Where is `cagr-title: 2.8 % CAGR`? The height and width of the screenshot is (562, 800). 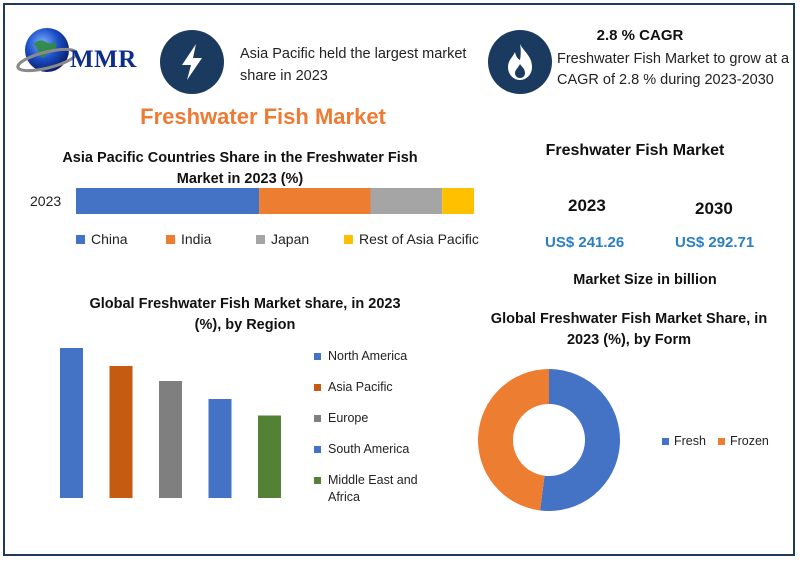
cagr-title: 2.8 % CAGR is located at coordinates (640, 35).